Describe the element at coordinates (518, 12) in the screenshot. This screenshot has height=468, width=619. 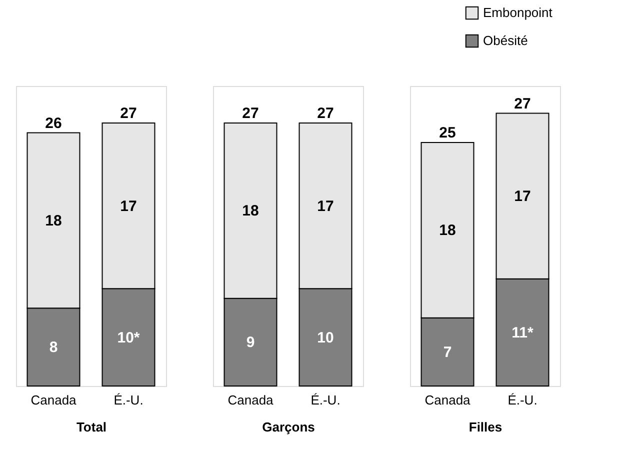
I see `legend-label: Embonpoint` at that location.